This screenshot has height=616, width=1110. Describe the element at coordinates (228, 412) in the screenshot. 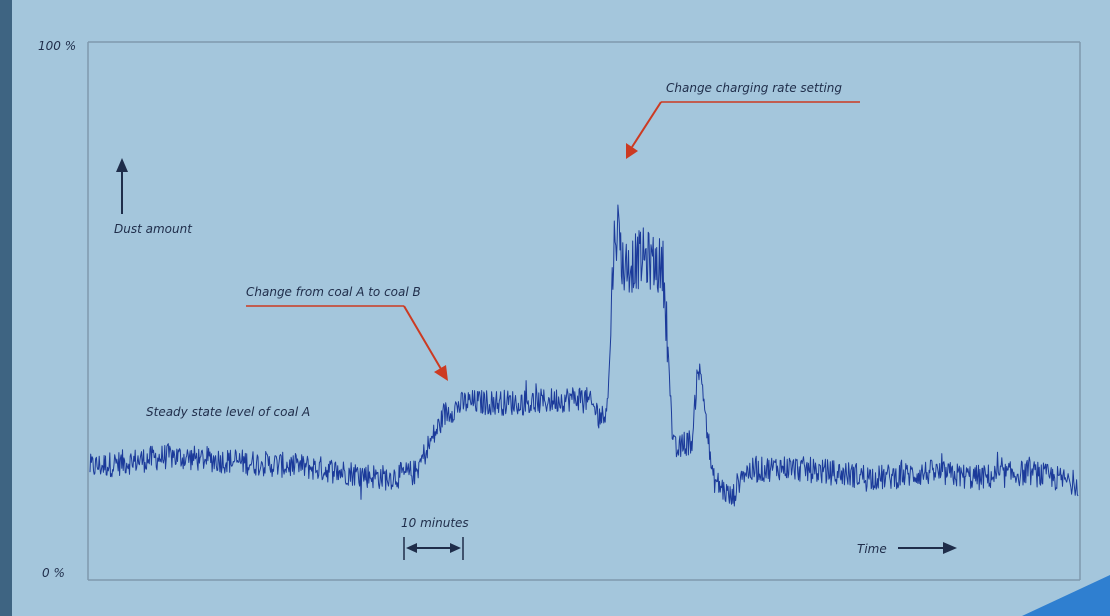

I see `annotation-steady-state: Steady state level of coal A` at that location.